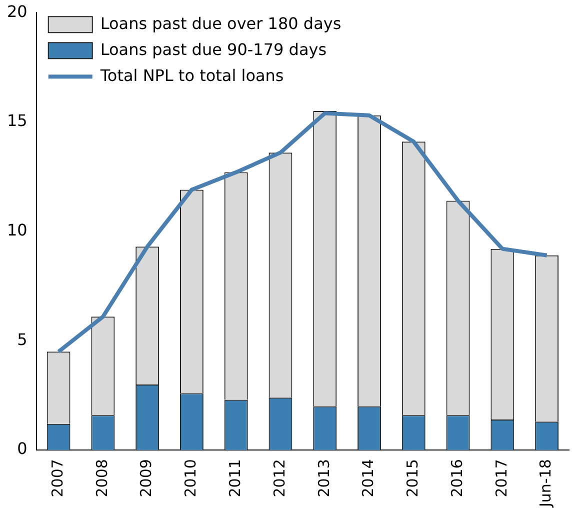 The image size is (579, 510). I want to click on x-tick-label: 2009, so click(146, 478).